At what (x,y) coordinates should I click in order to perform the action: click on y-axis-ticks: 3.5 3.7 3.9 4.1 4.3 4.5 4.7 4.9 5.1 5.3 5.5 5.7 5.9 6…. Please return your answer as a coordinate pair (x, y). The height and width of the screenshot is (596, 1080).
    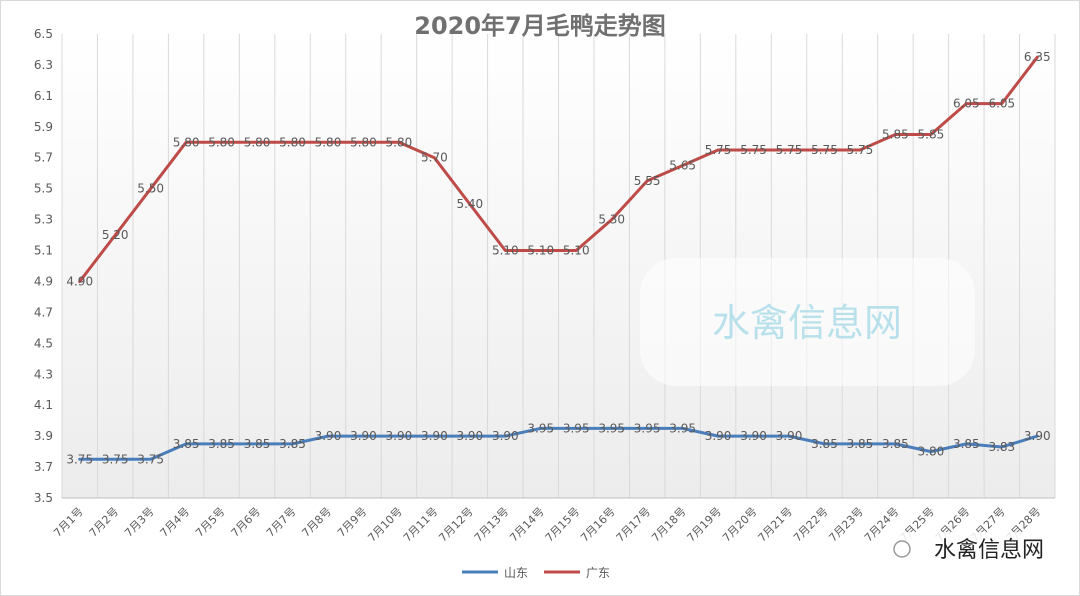
    Looking at the image, I should click on (43, 266).